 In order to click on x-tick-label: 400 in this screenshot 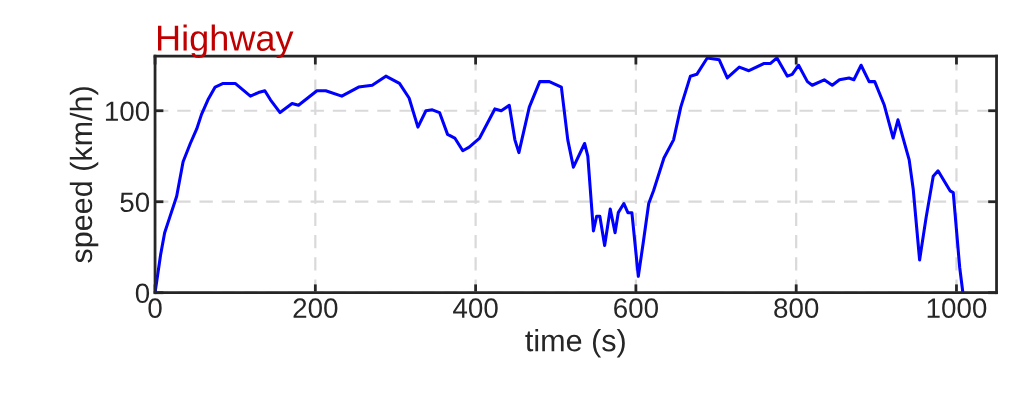, I will do `click(475, 308)`.